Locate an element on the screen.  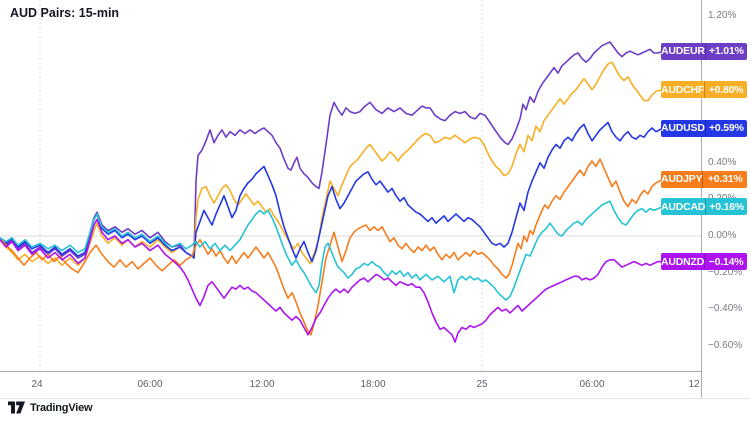
tradingview-logo-icon is located at coordinates (16, 407).